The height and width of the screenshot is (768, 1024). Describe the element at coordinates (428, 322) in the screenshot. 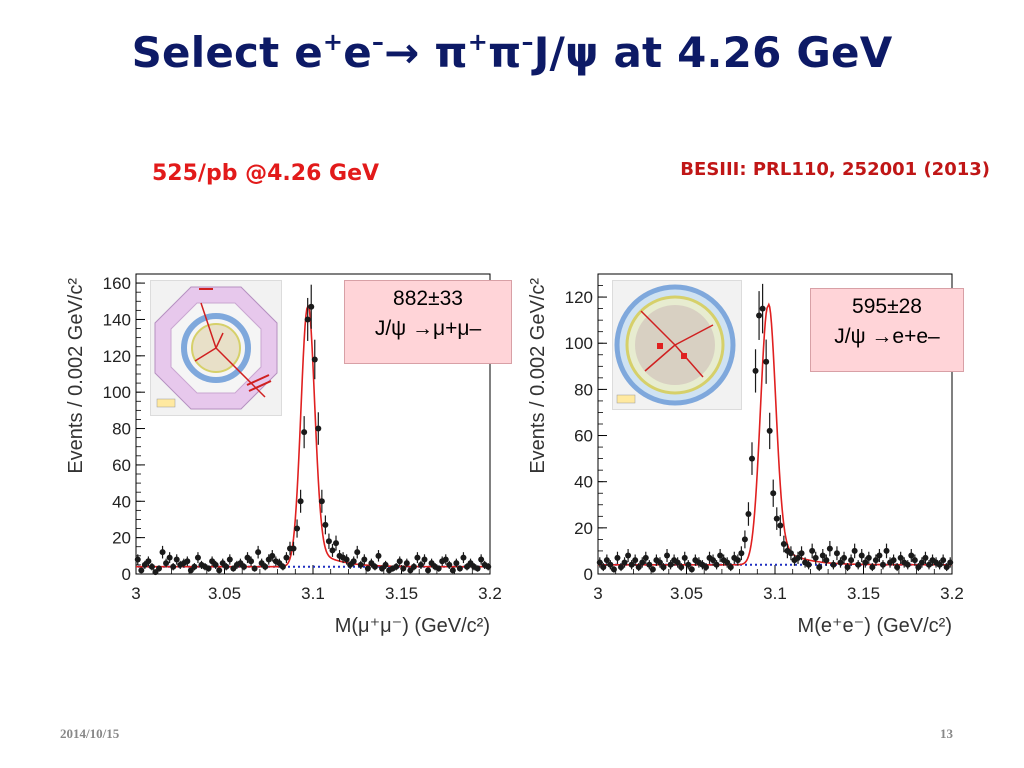

I see `mumu-signal-yield-box: 882±33 J/ψ →μ+μ–` at that location.